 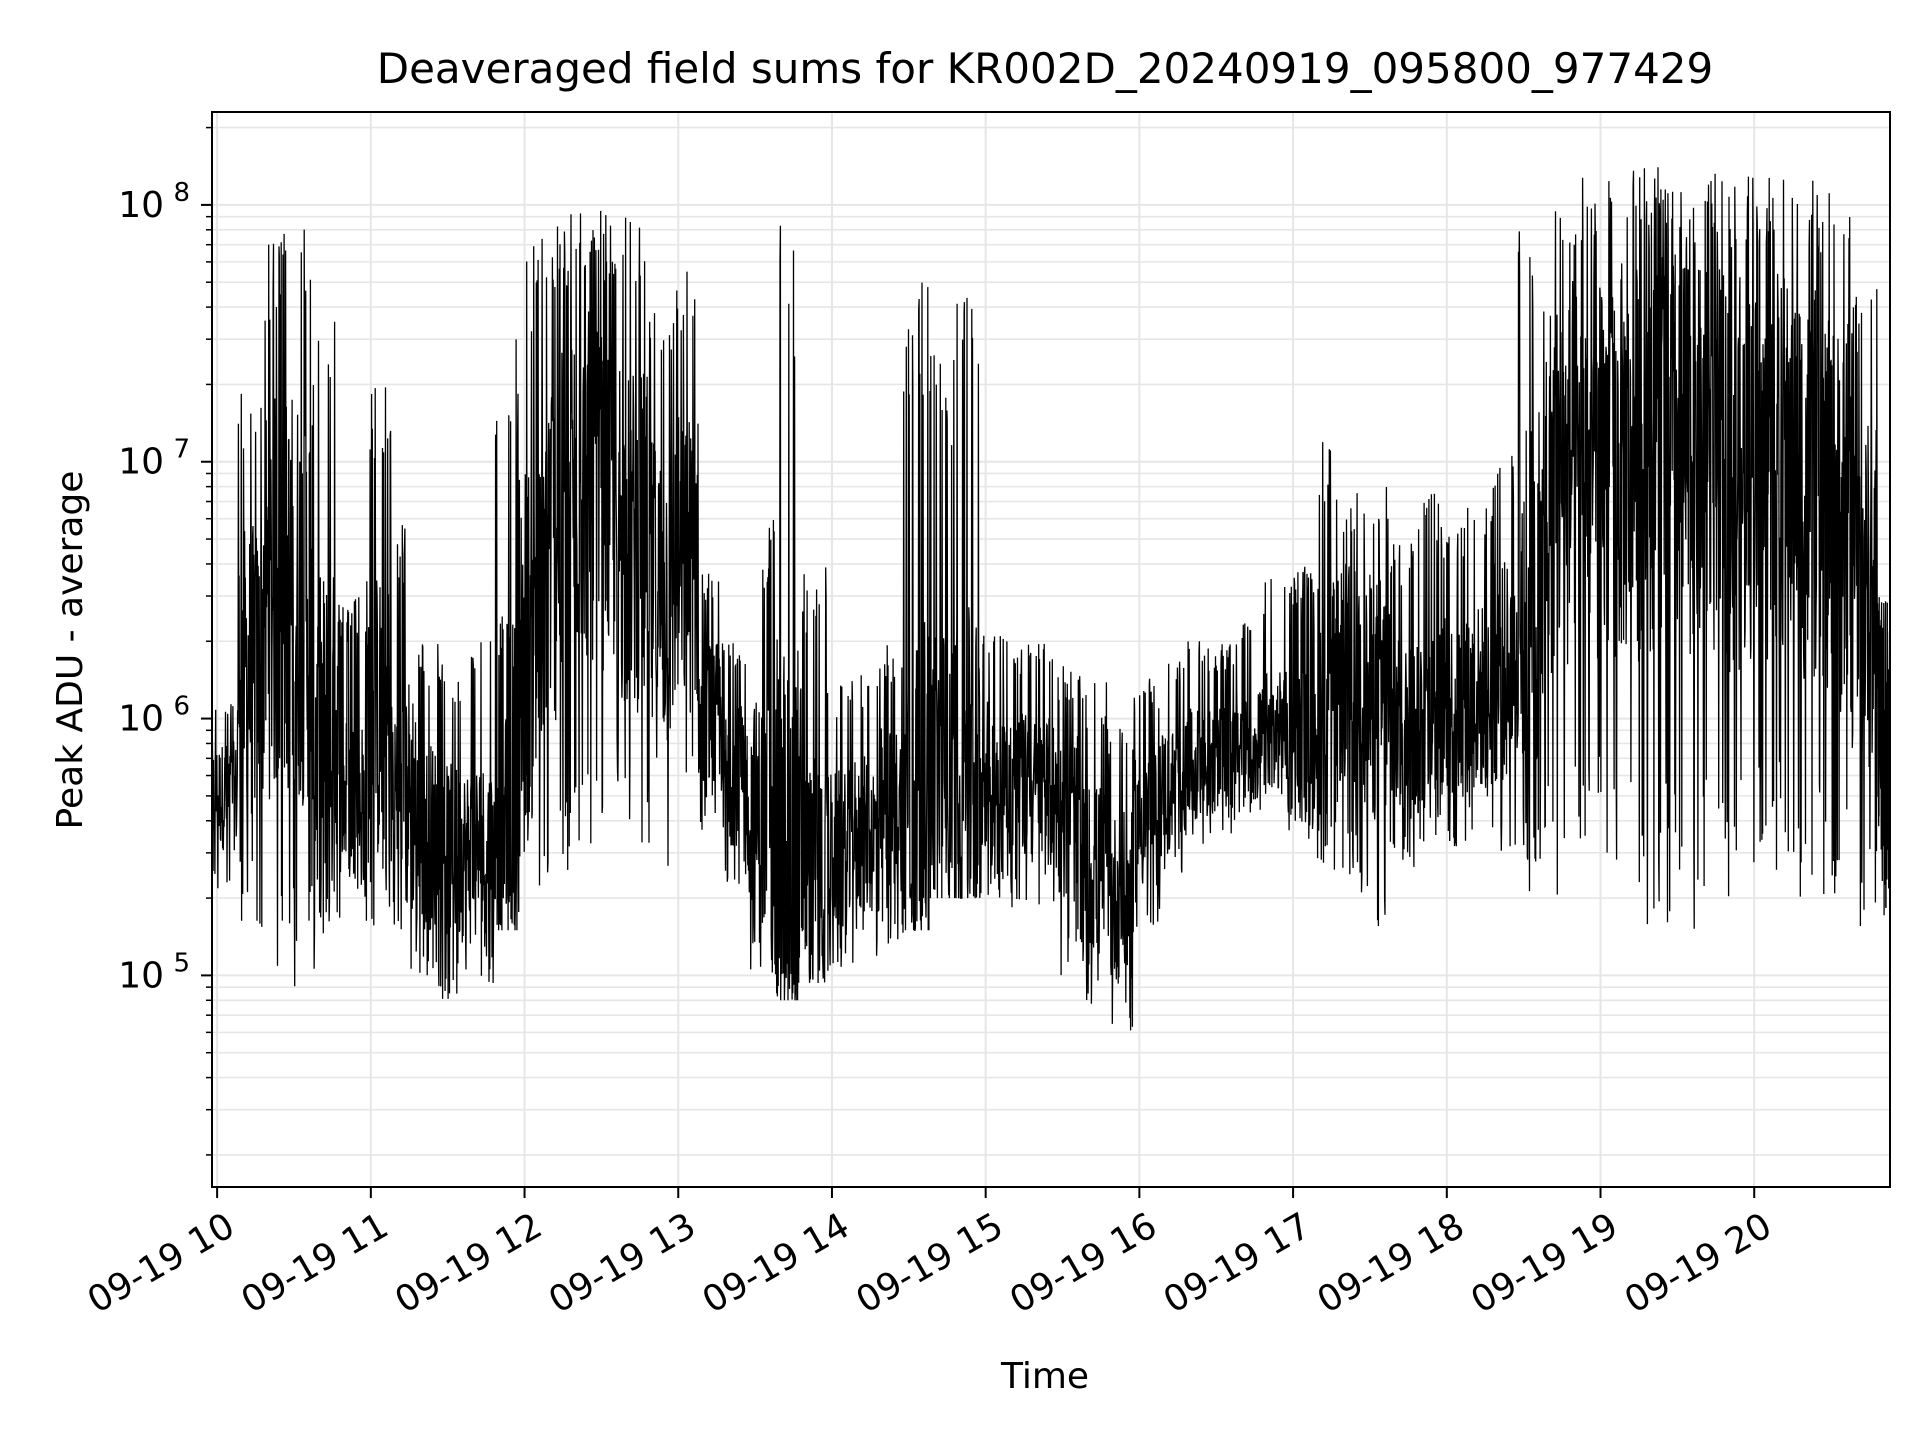 What do you see at coordinates (181, 963) in the screenshot?
I see `y-tick-label-exponent: 5` at bounding box center [181, 963].